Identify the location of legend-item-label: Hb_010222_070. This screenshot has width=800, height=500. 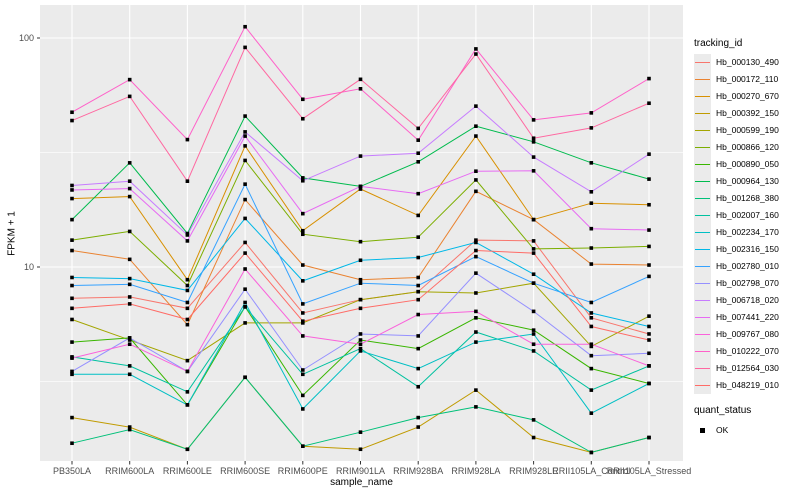
(747, 351).